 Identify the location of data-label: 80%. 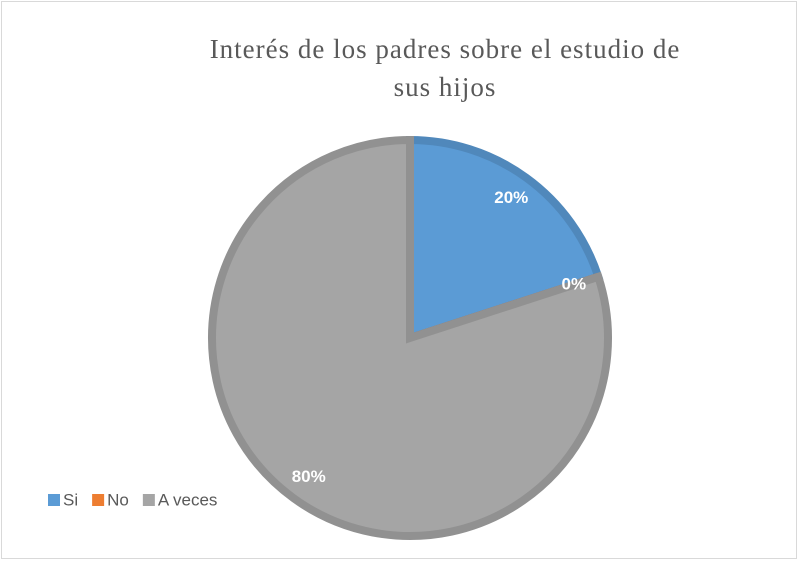
(309, 476).